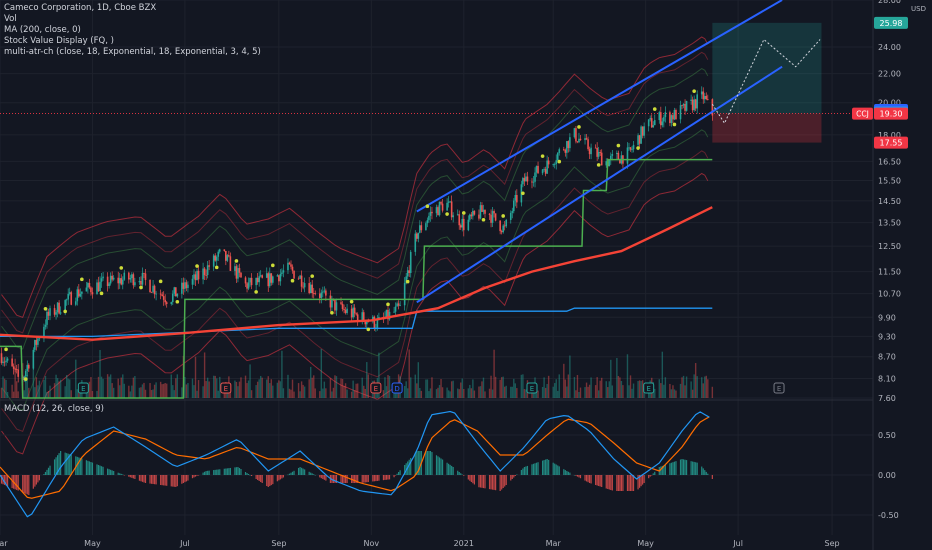 The width and height of the screenshot is (932, 550). I want to click on earnings-marker-label: E, so click(226, 389).